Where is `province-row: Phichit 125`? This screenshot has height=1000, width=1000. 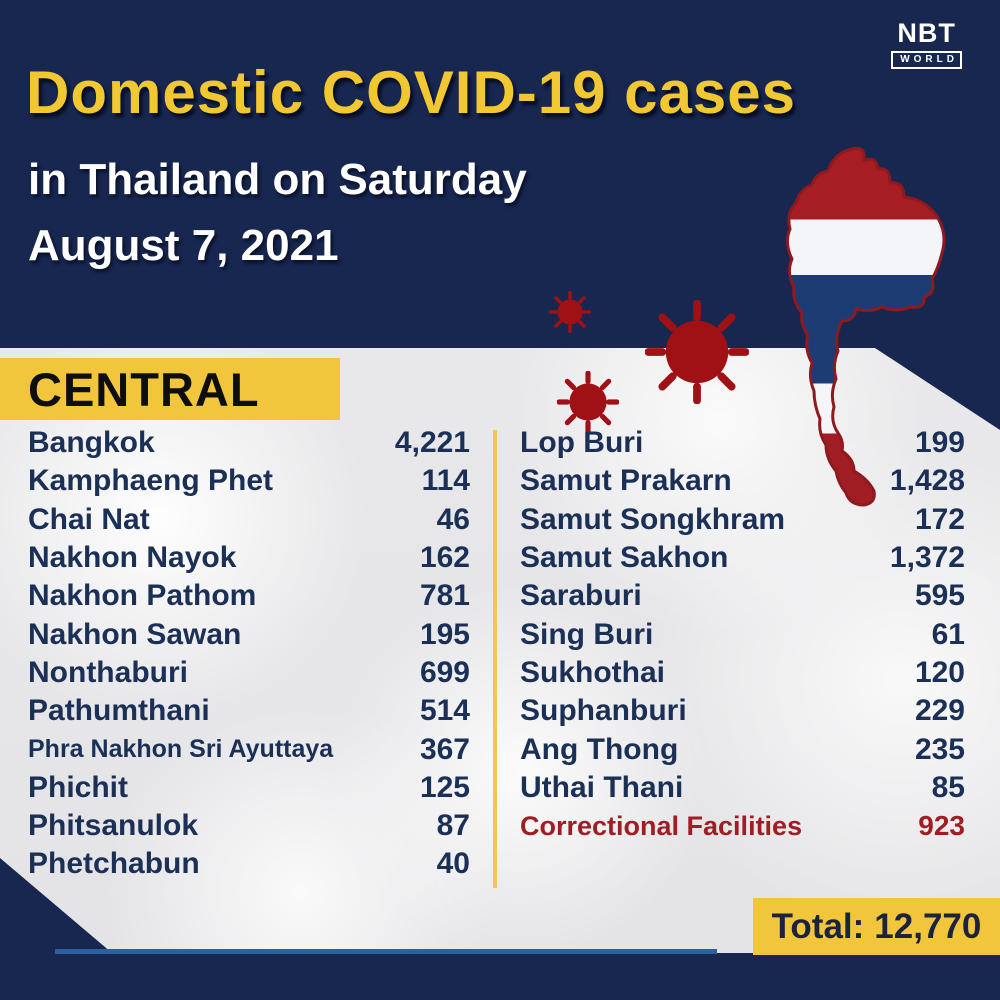
province-row: Phichit 125 is located at coordinates (249, 788).